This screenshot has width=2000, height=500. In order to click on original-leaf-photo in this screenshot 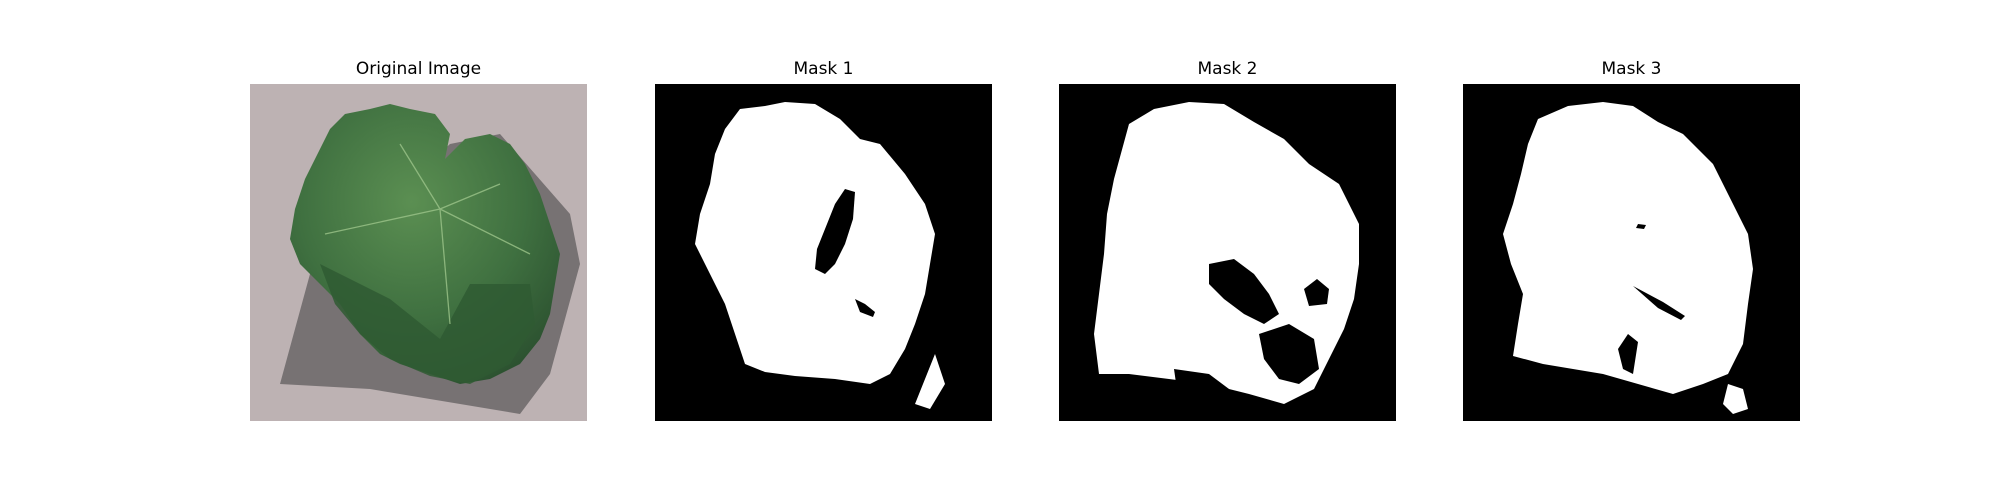, I will do `click(418, 252)`.